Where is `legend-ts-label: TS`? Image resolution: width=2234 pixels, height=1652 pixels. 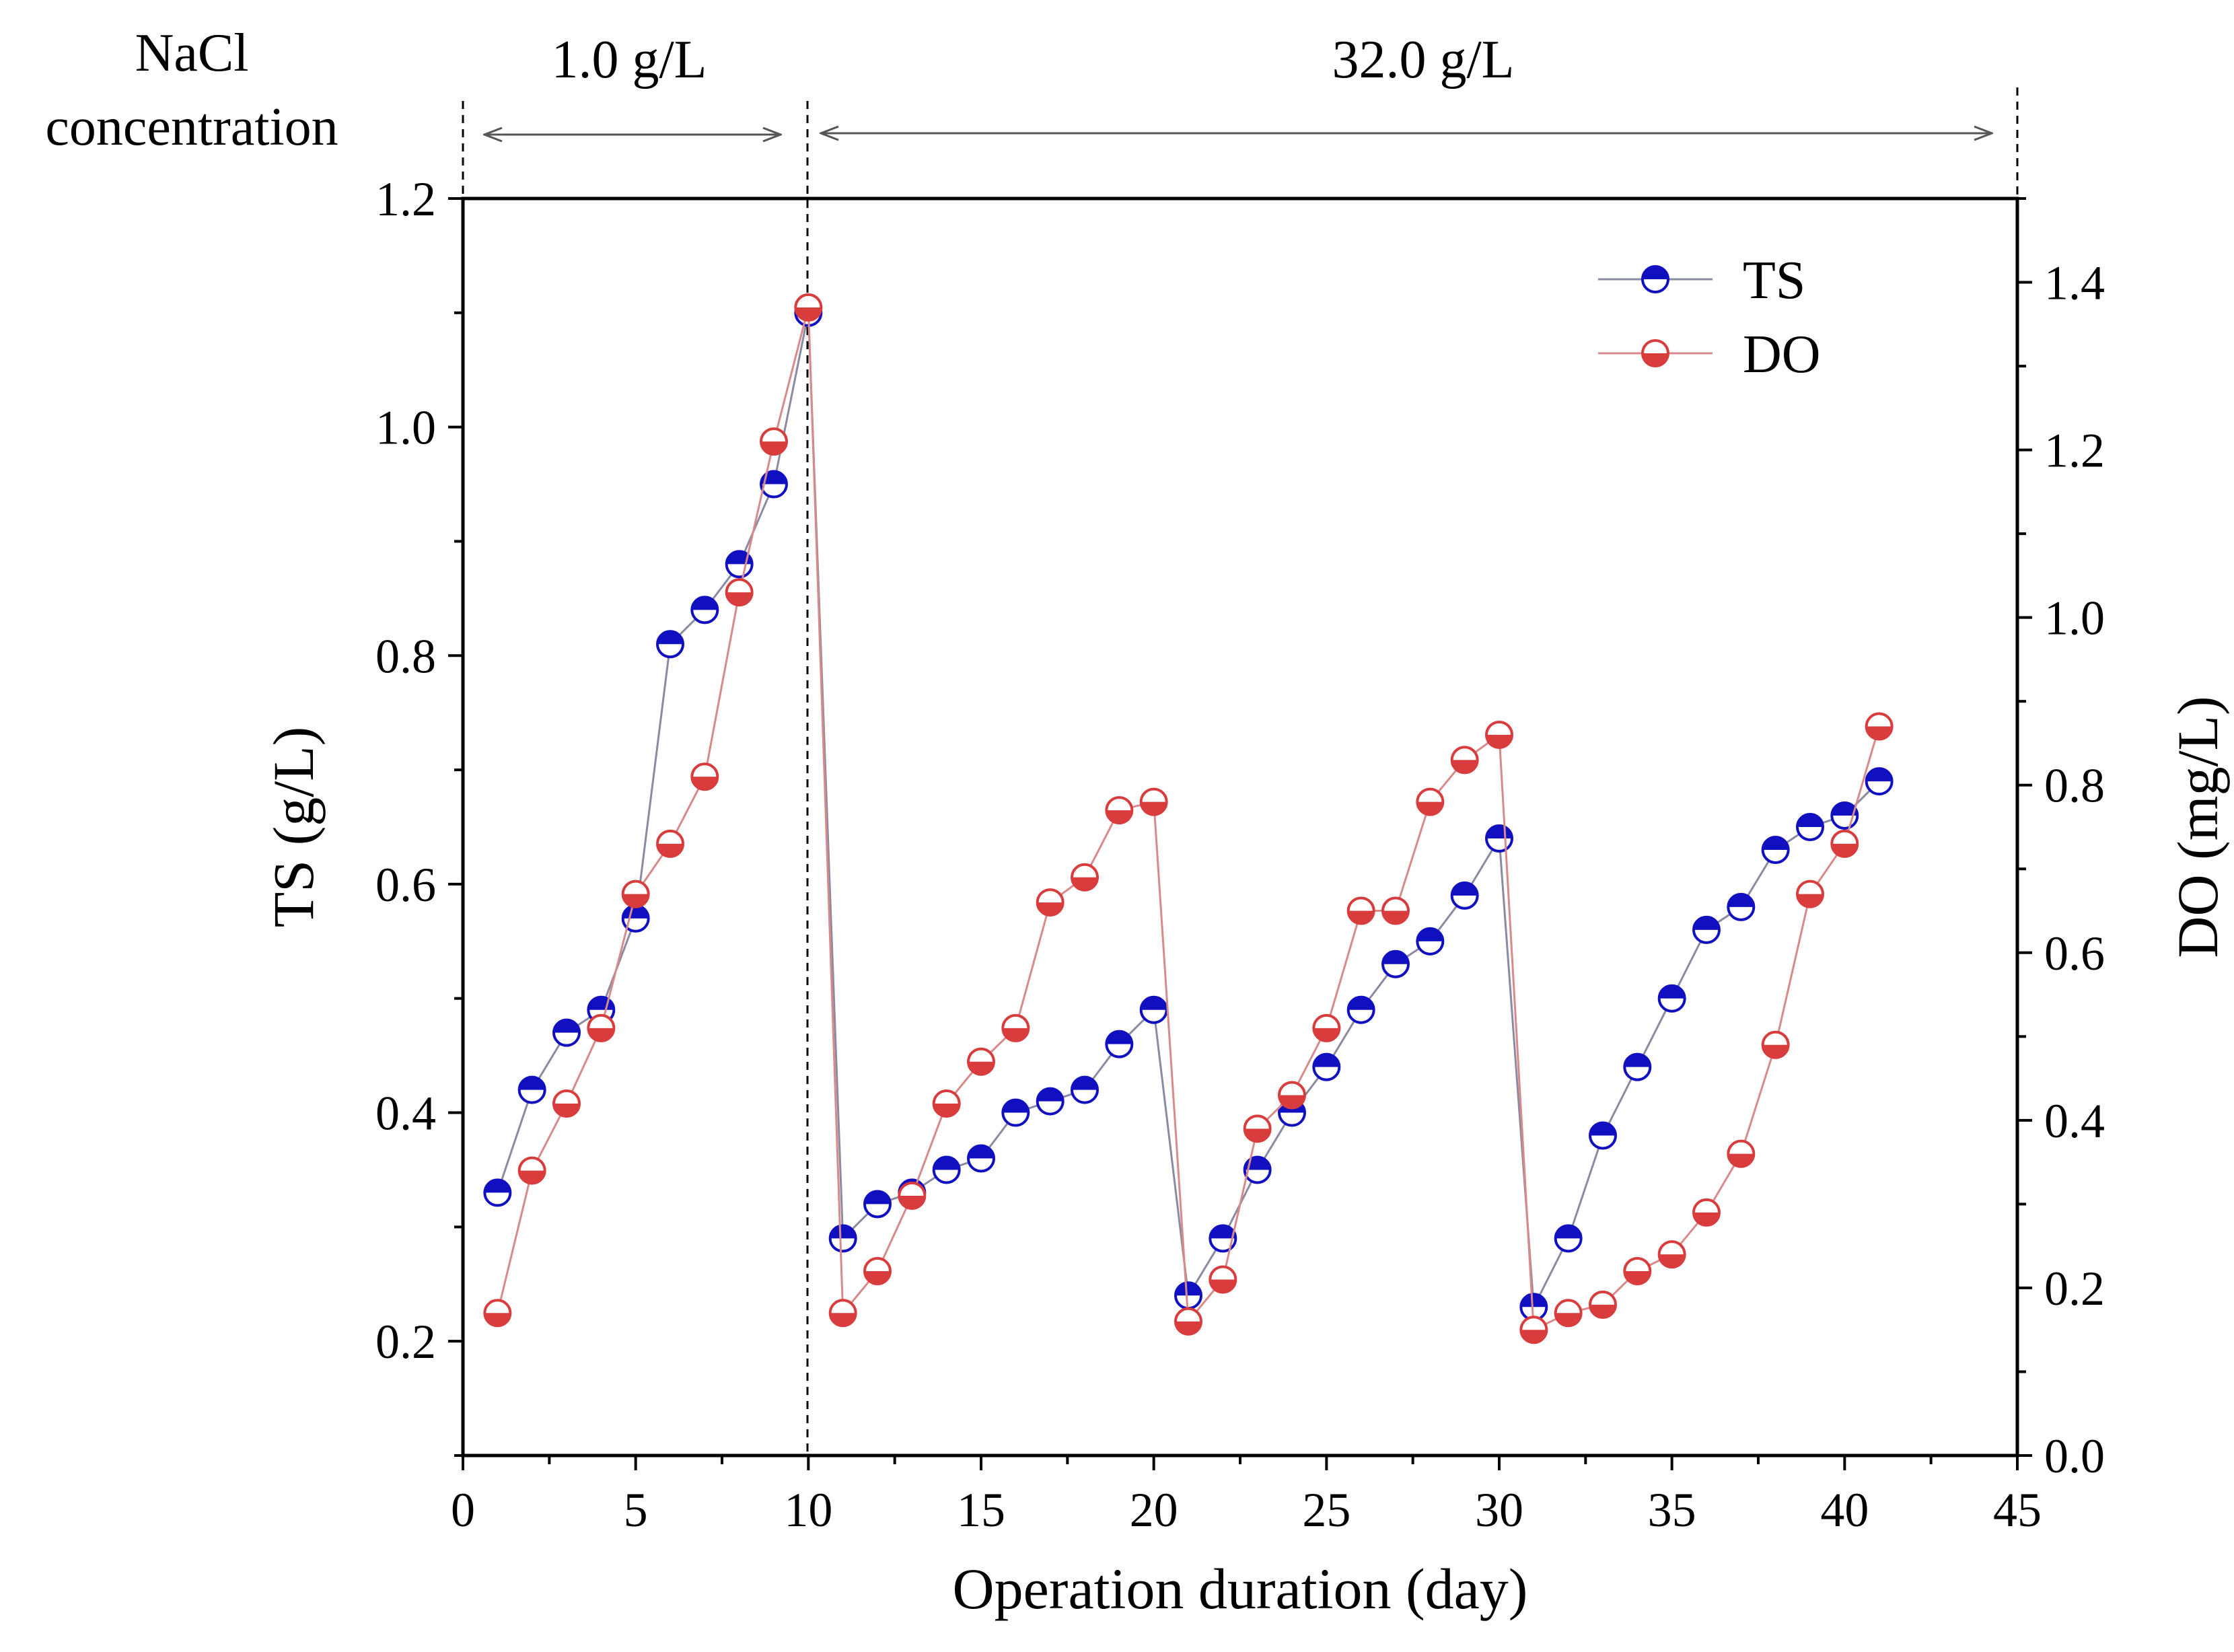
legend-ts-label: TS is located at coordinates (1774, 280).